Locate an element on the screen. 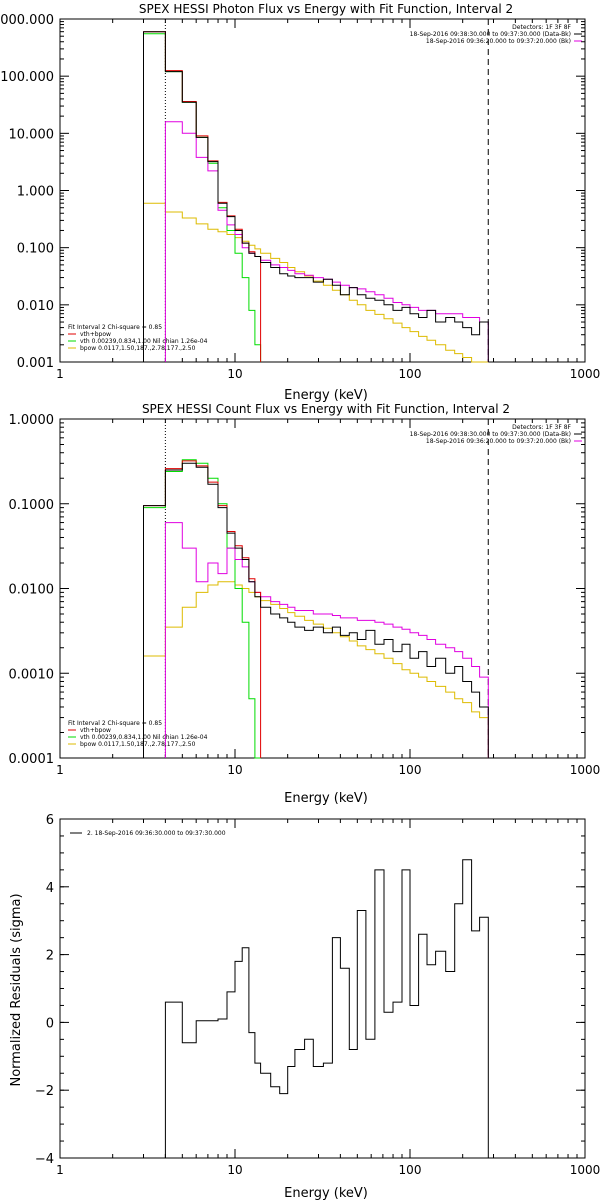  y-tick-label: −4 is located at coordinates (44, 1159).